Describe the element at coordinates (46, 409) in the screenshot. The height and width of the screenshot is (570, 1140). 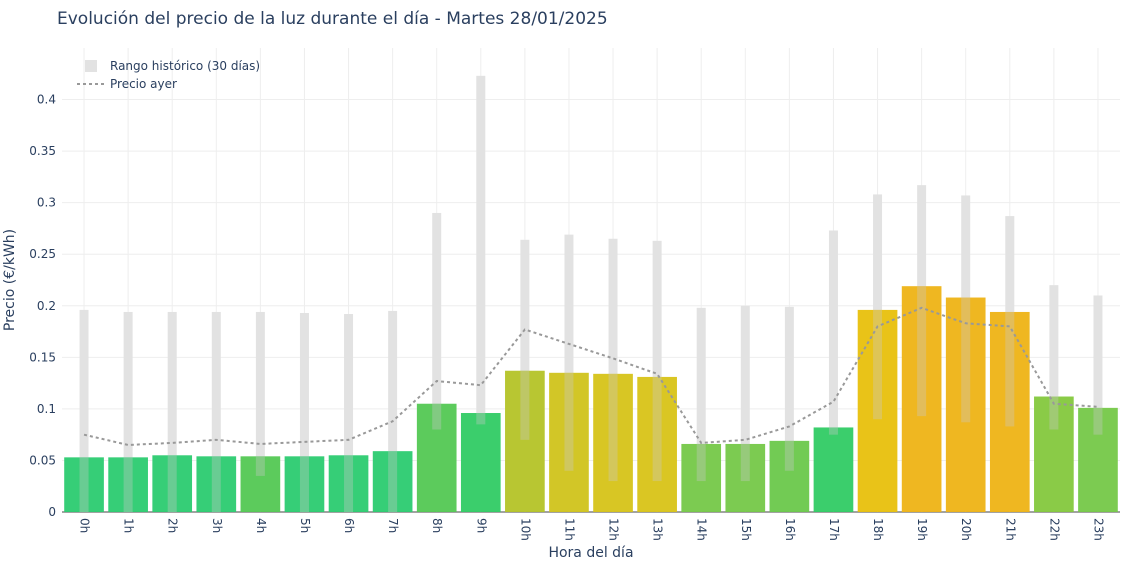
I see `y-tick-label: 0.1` at that location.